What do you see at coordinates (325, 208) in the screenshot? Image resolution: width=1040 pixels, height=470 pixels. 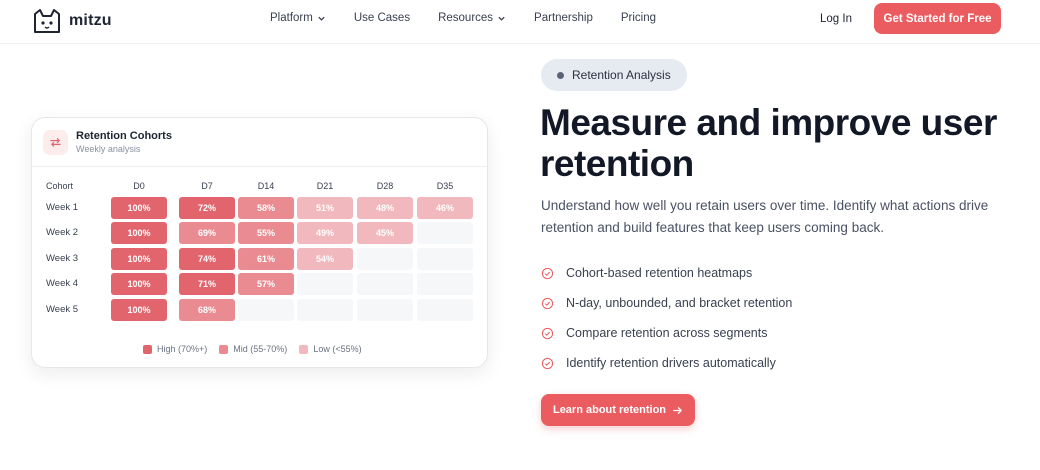 I see `retention-cell: 51%` at bounding box center [325, 208].